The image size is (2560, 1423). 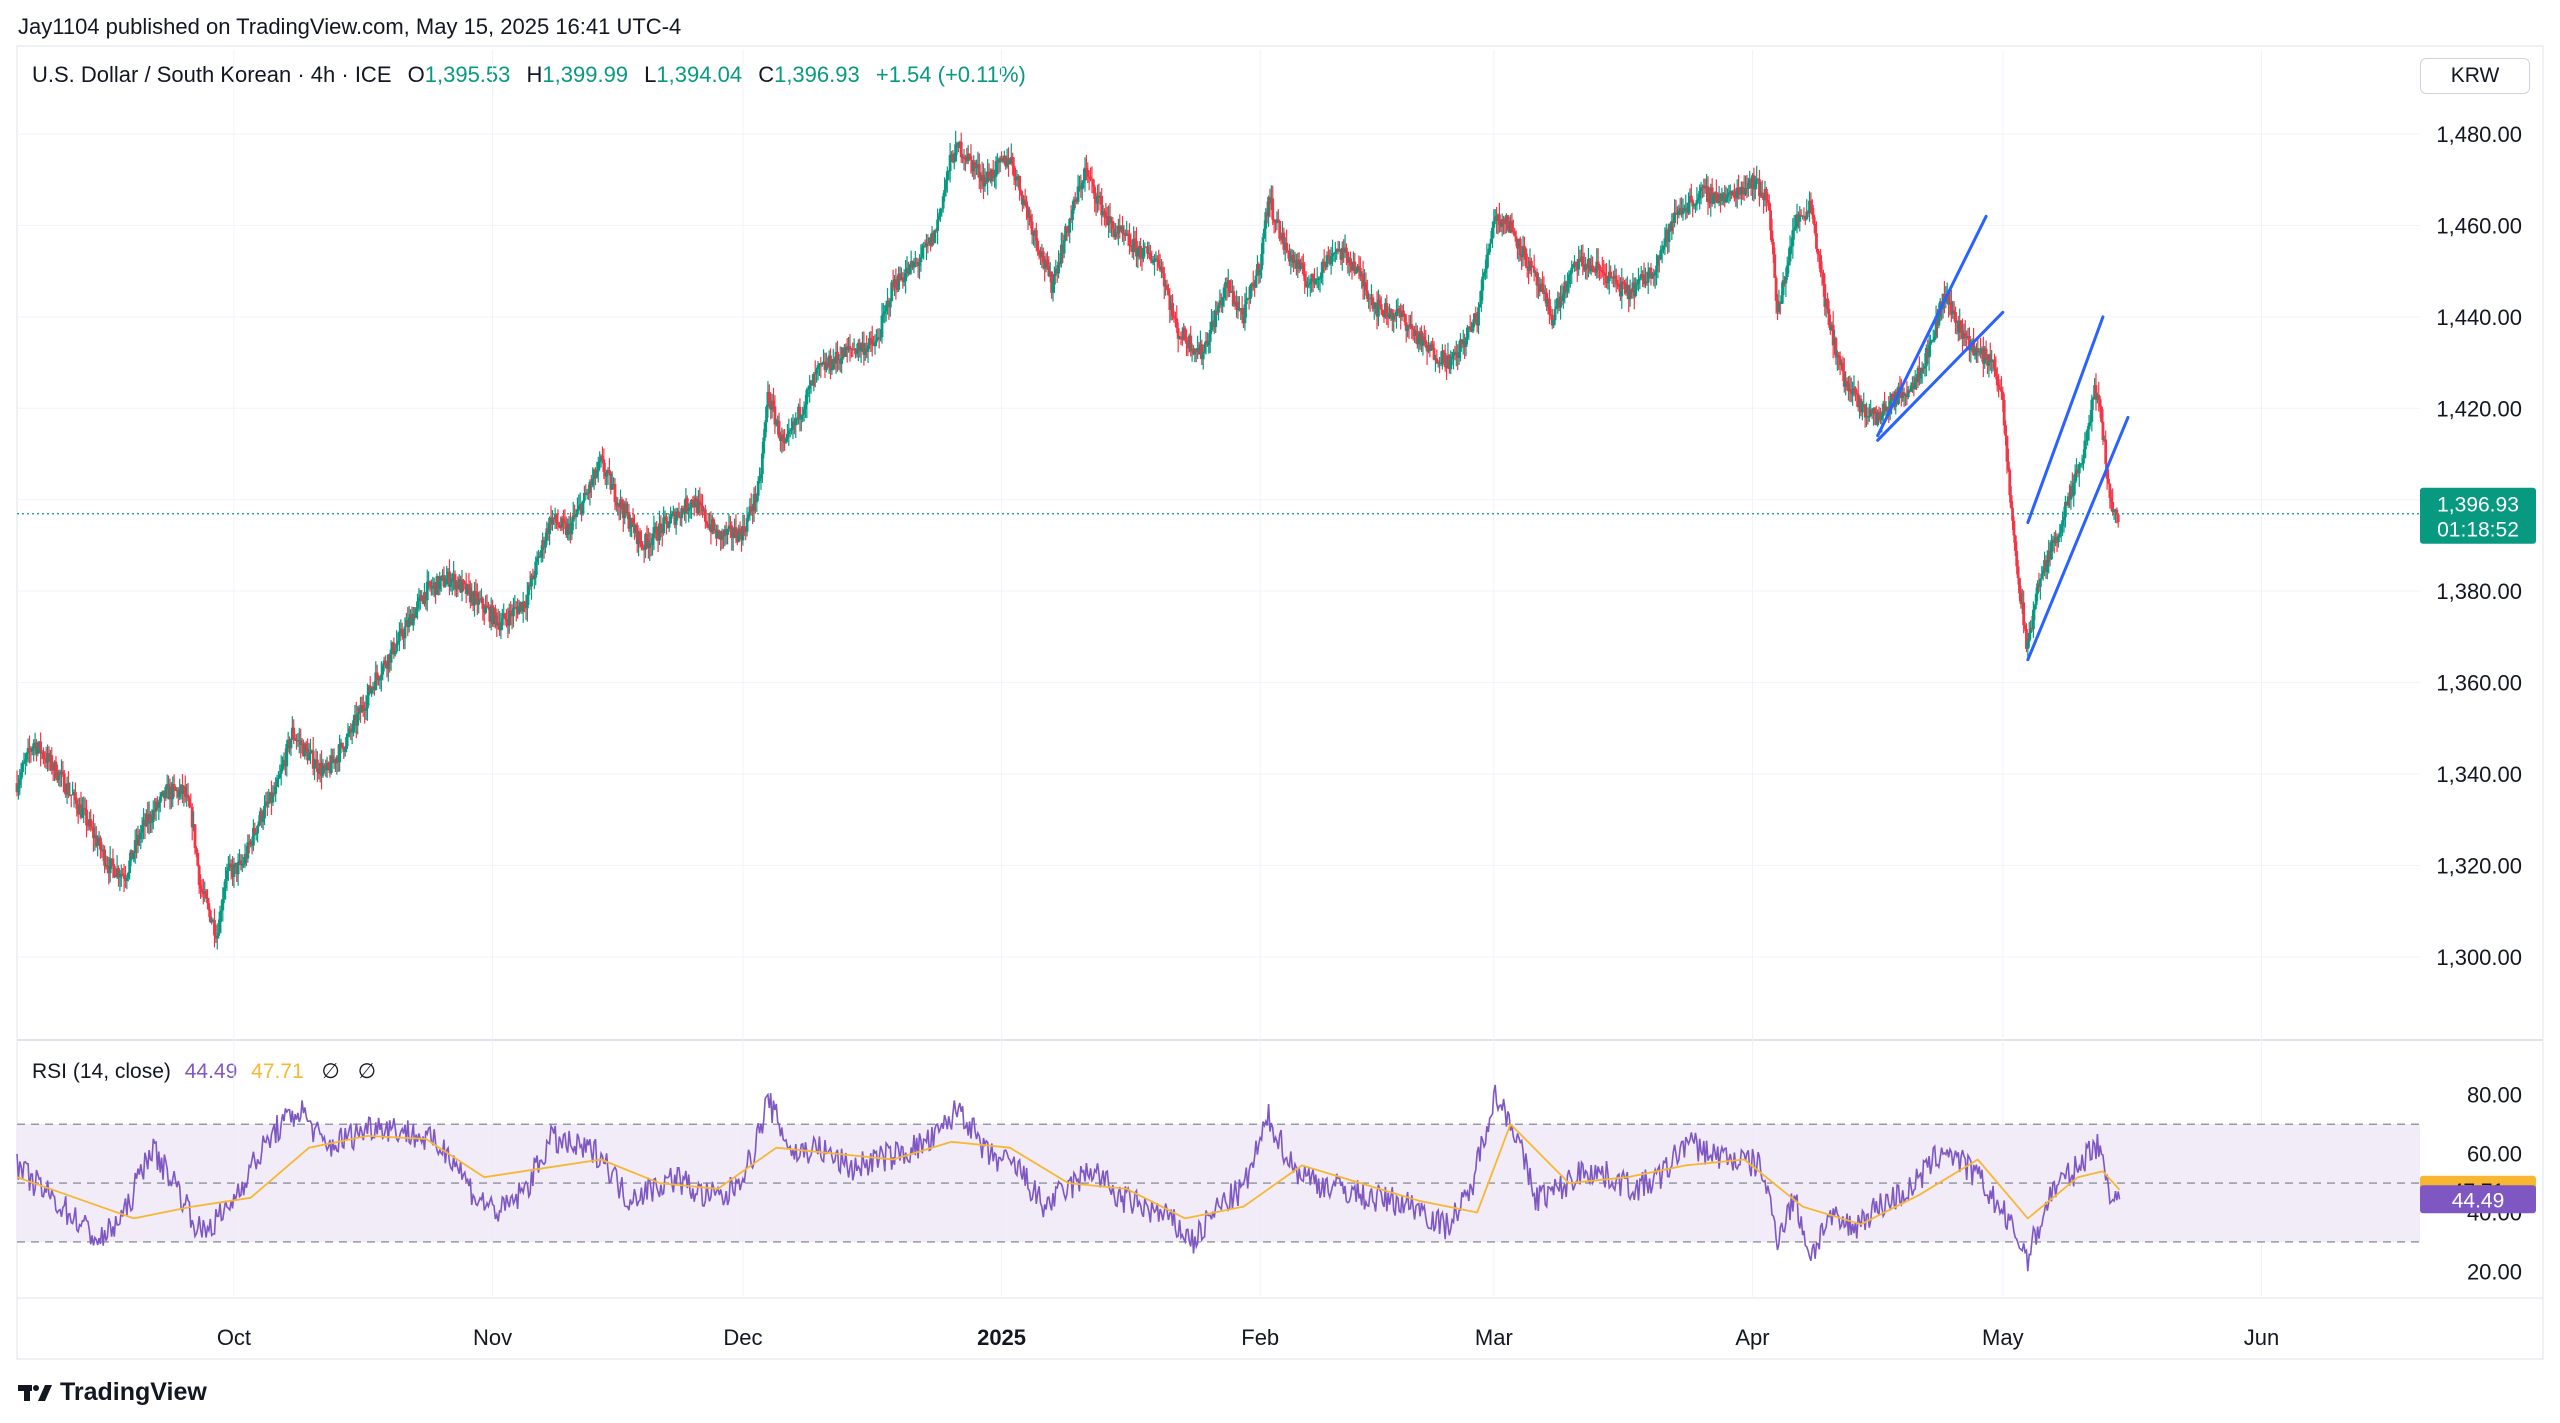 What do you see at coordinates (2494, 1154) in the screenshot?
I see `rsi-tick-label: 60.00` at bounding box center [2494, 1154].